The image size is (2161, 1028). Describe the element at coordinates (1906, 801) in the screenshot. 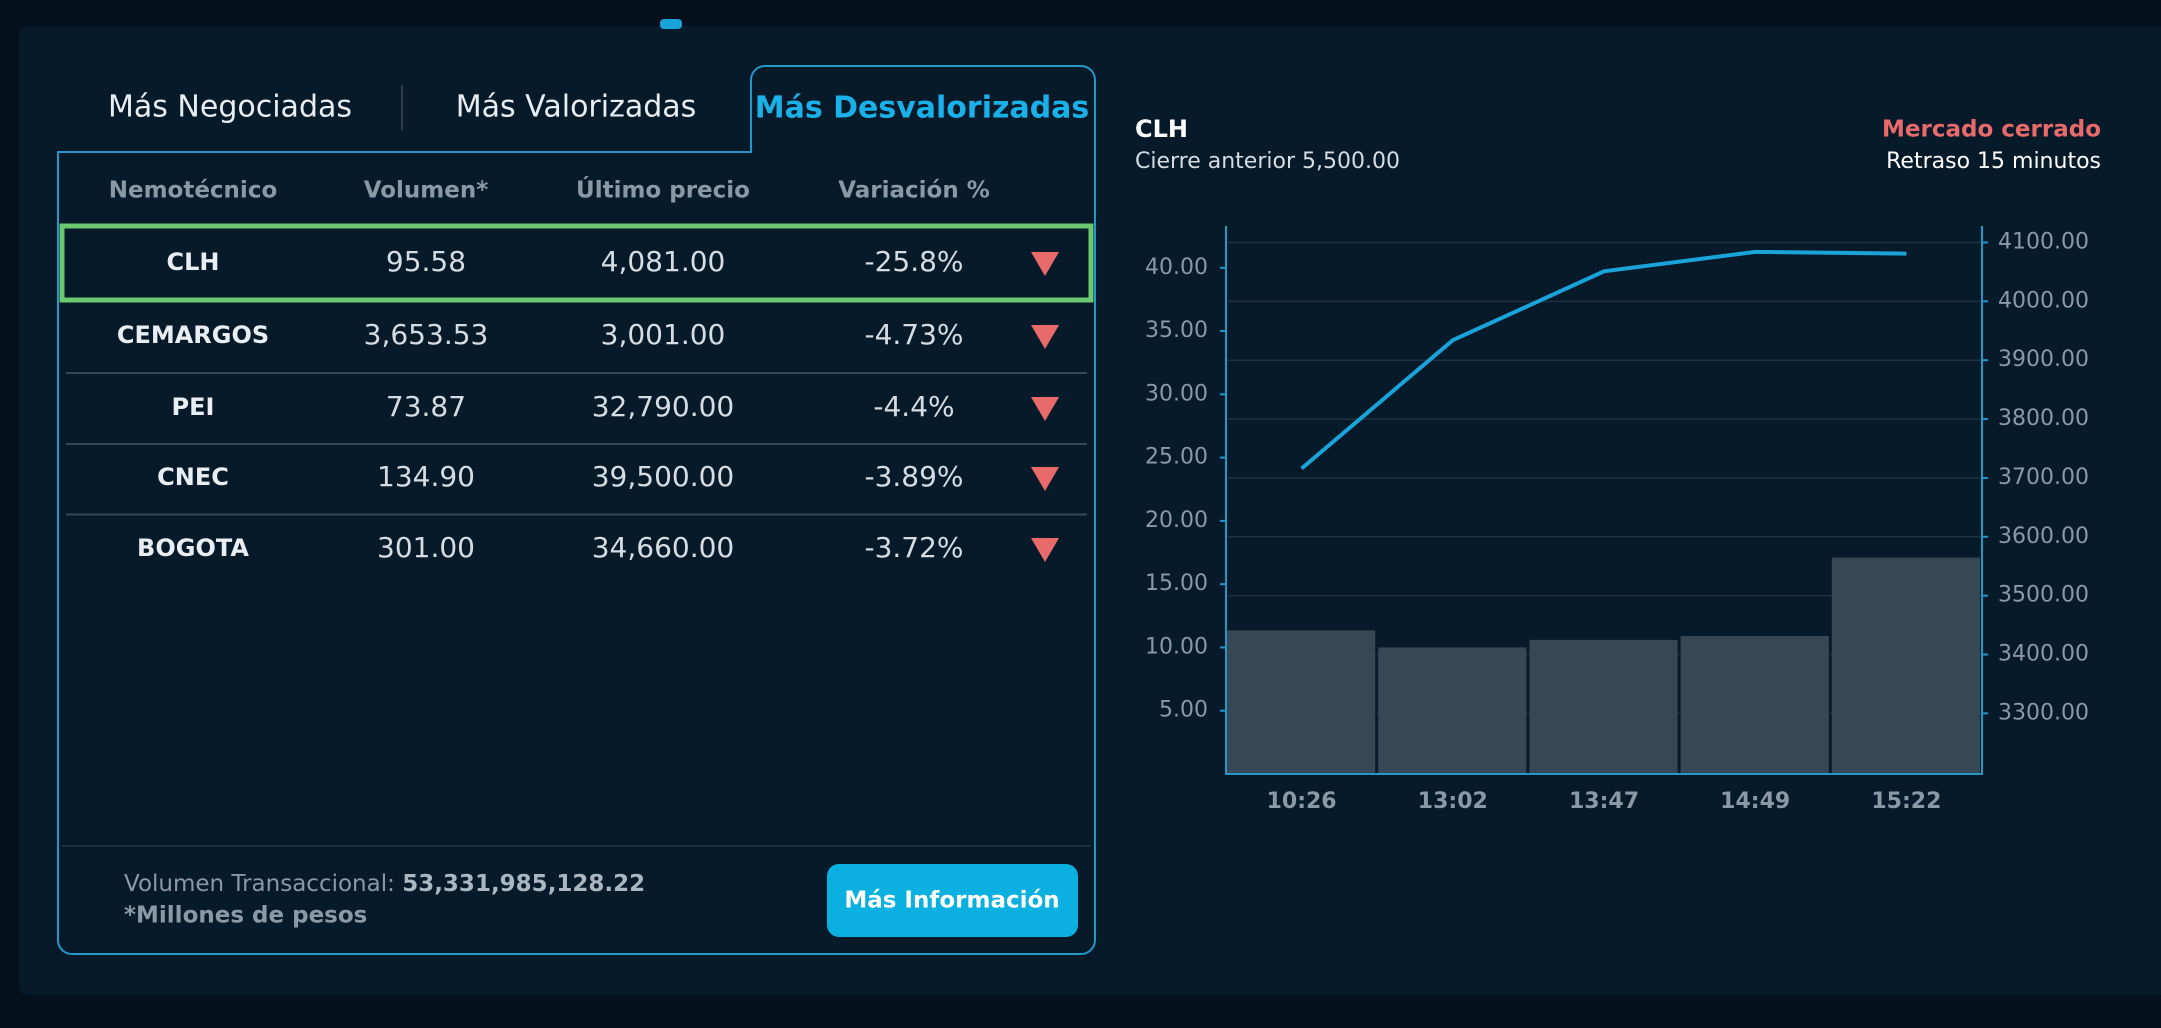

I see `x-tick-label: 15:22` at that location.